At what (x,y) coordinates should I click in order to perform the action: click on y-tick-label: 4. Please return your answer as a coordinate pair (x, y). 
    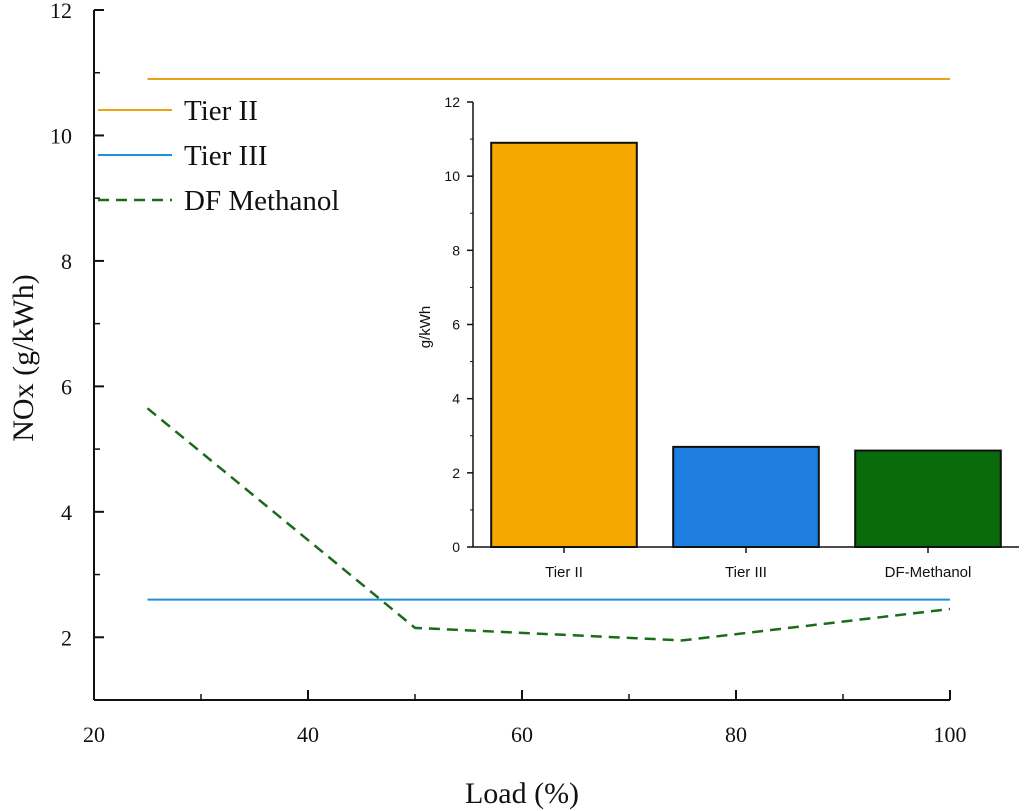
    Looking at the image, I should click on (66, 512).